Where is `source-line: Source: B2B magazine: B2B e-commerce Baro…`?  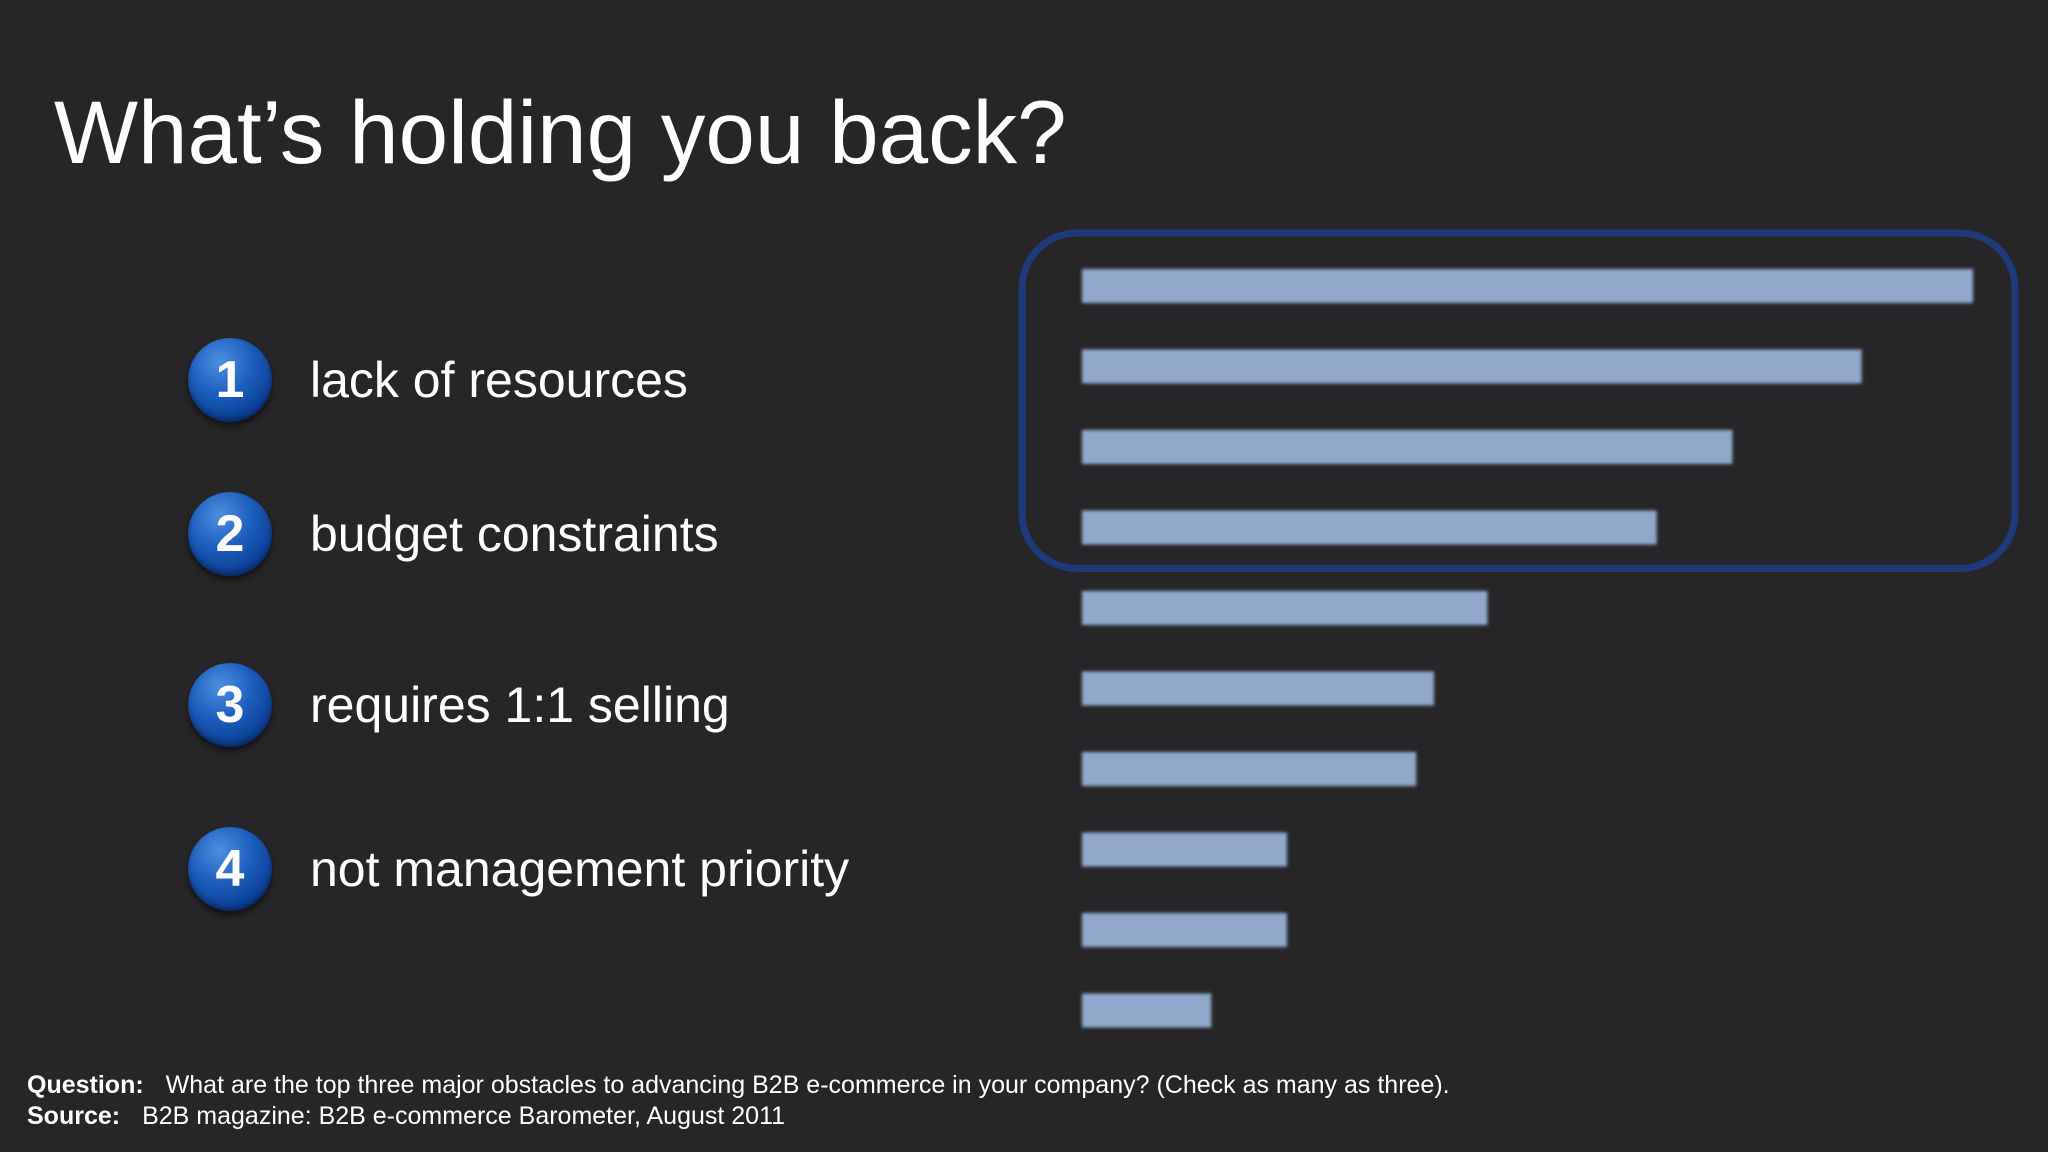
source-line: Source: B2B magazine: B2B e-commerce Baro… is located at coordinates (738, 1116).